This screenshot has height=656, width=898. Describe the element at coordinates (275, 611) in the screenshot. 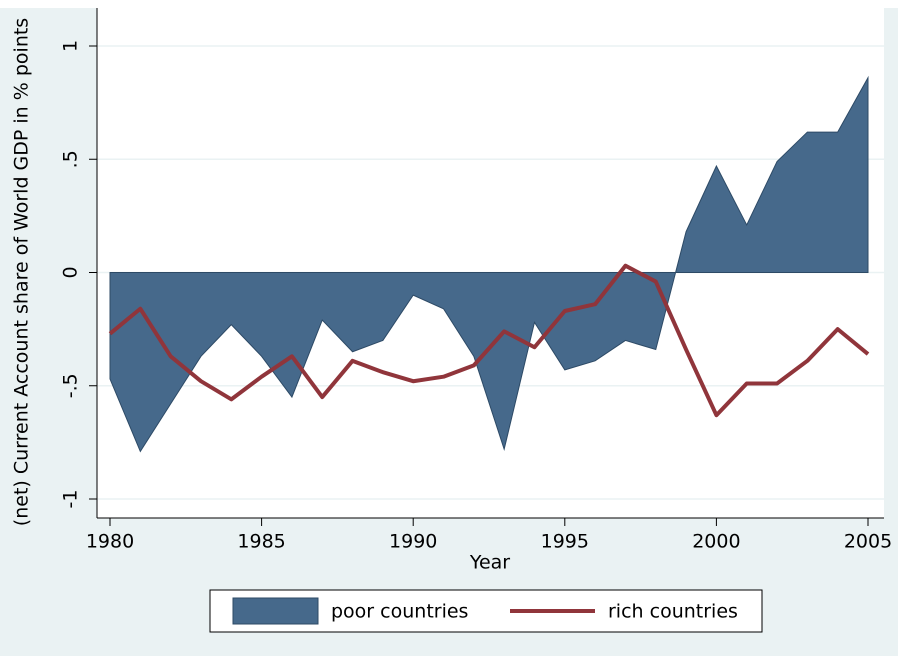

I see `legend-swatch` at that location.